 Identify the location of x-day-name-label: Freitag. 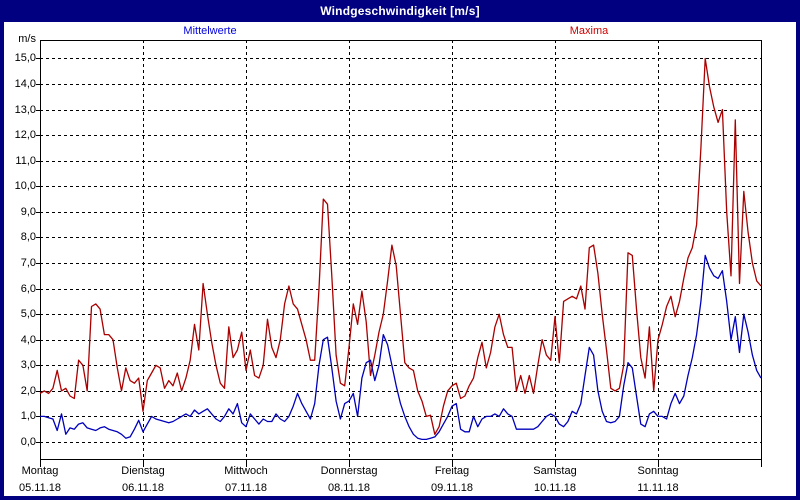
(452, 471).